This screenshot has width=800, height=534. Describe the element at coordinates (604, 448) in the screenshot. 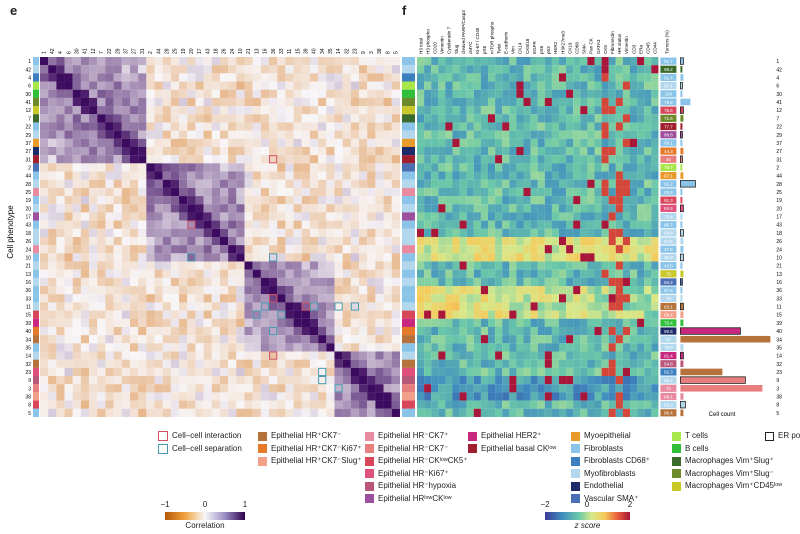

I see `legend-label: Fibroblasts` at that location.